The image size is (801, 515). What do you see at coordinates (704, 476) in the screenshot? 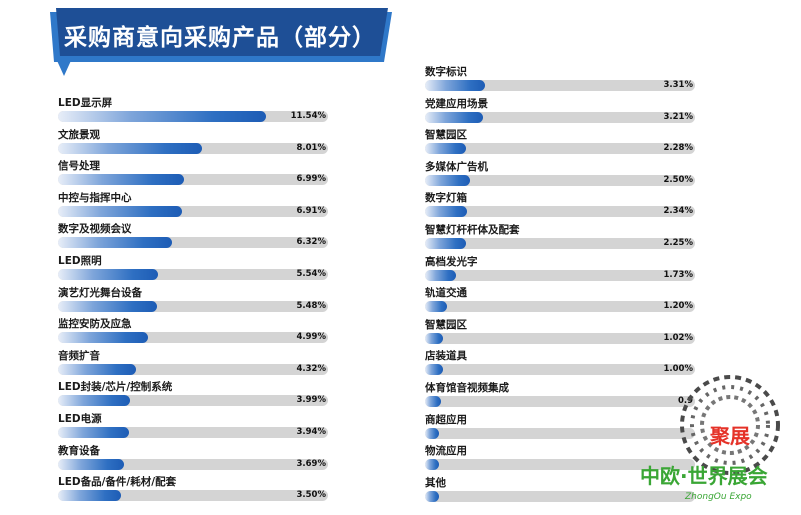
I see `watermark-name-cn: 中欧·世界展会` at bounding box center [704, 476].